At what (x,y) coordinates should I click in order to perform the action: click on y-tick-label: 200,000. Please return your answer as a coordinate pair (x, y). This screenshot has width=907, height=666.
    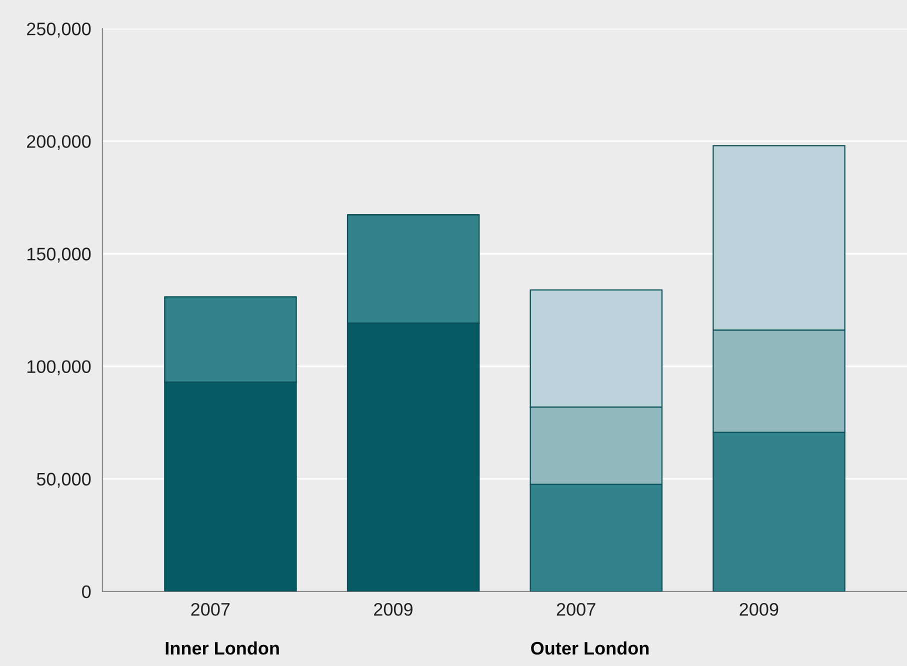
    Looking at the image, I should click on (59, 142).